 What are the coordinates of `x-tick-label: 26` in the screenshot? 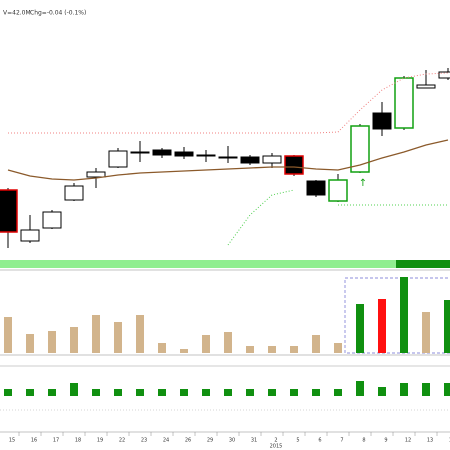 It's located at (188, 441).